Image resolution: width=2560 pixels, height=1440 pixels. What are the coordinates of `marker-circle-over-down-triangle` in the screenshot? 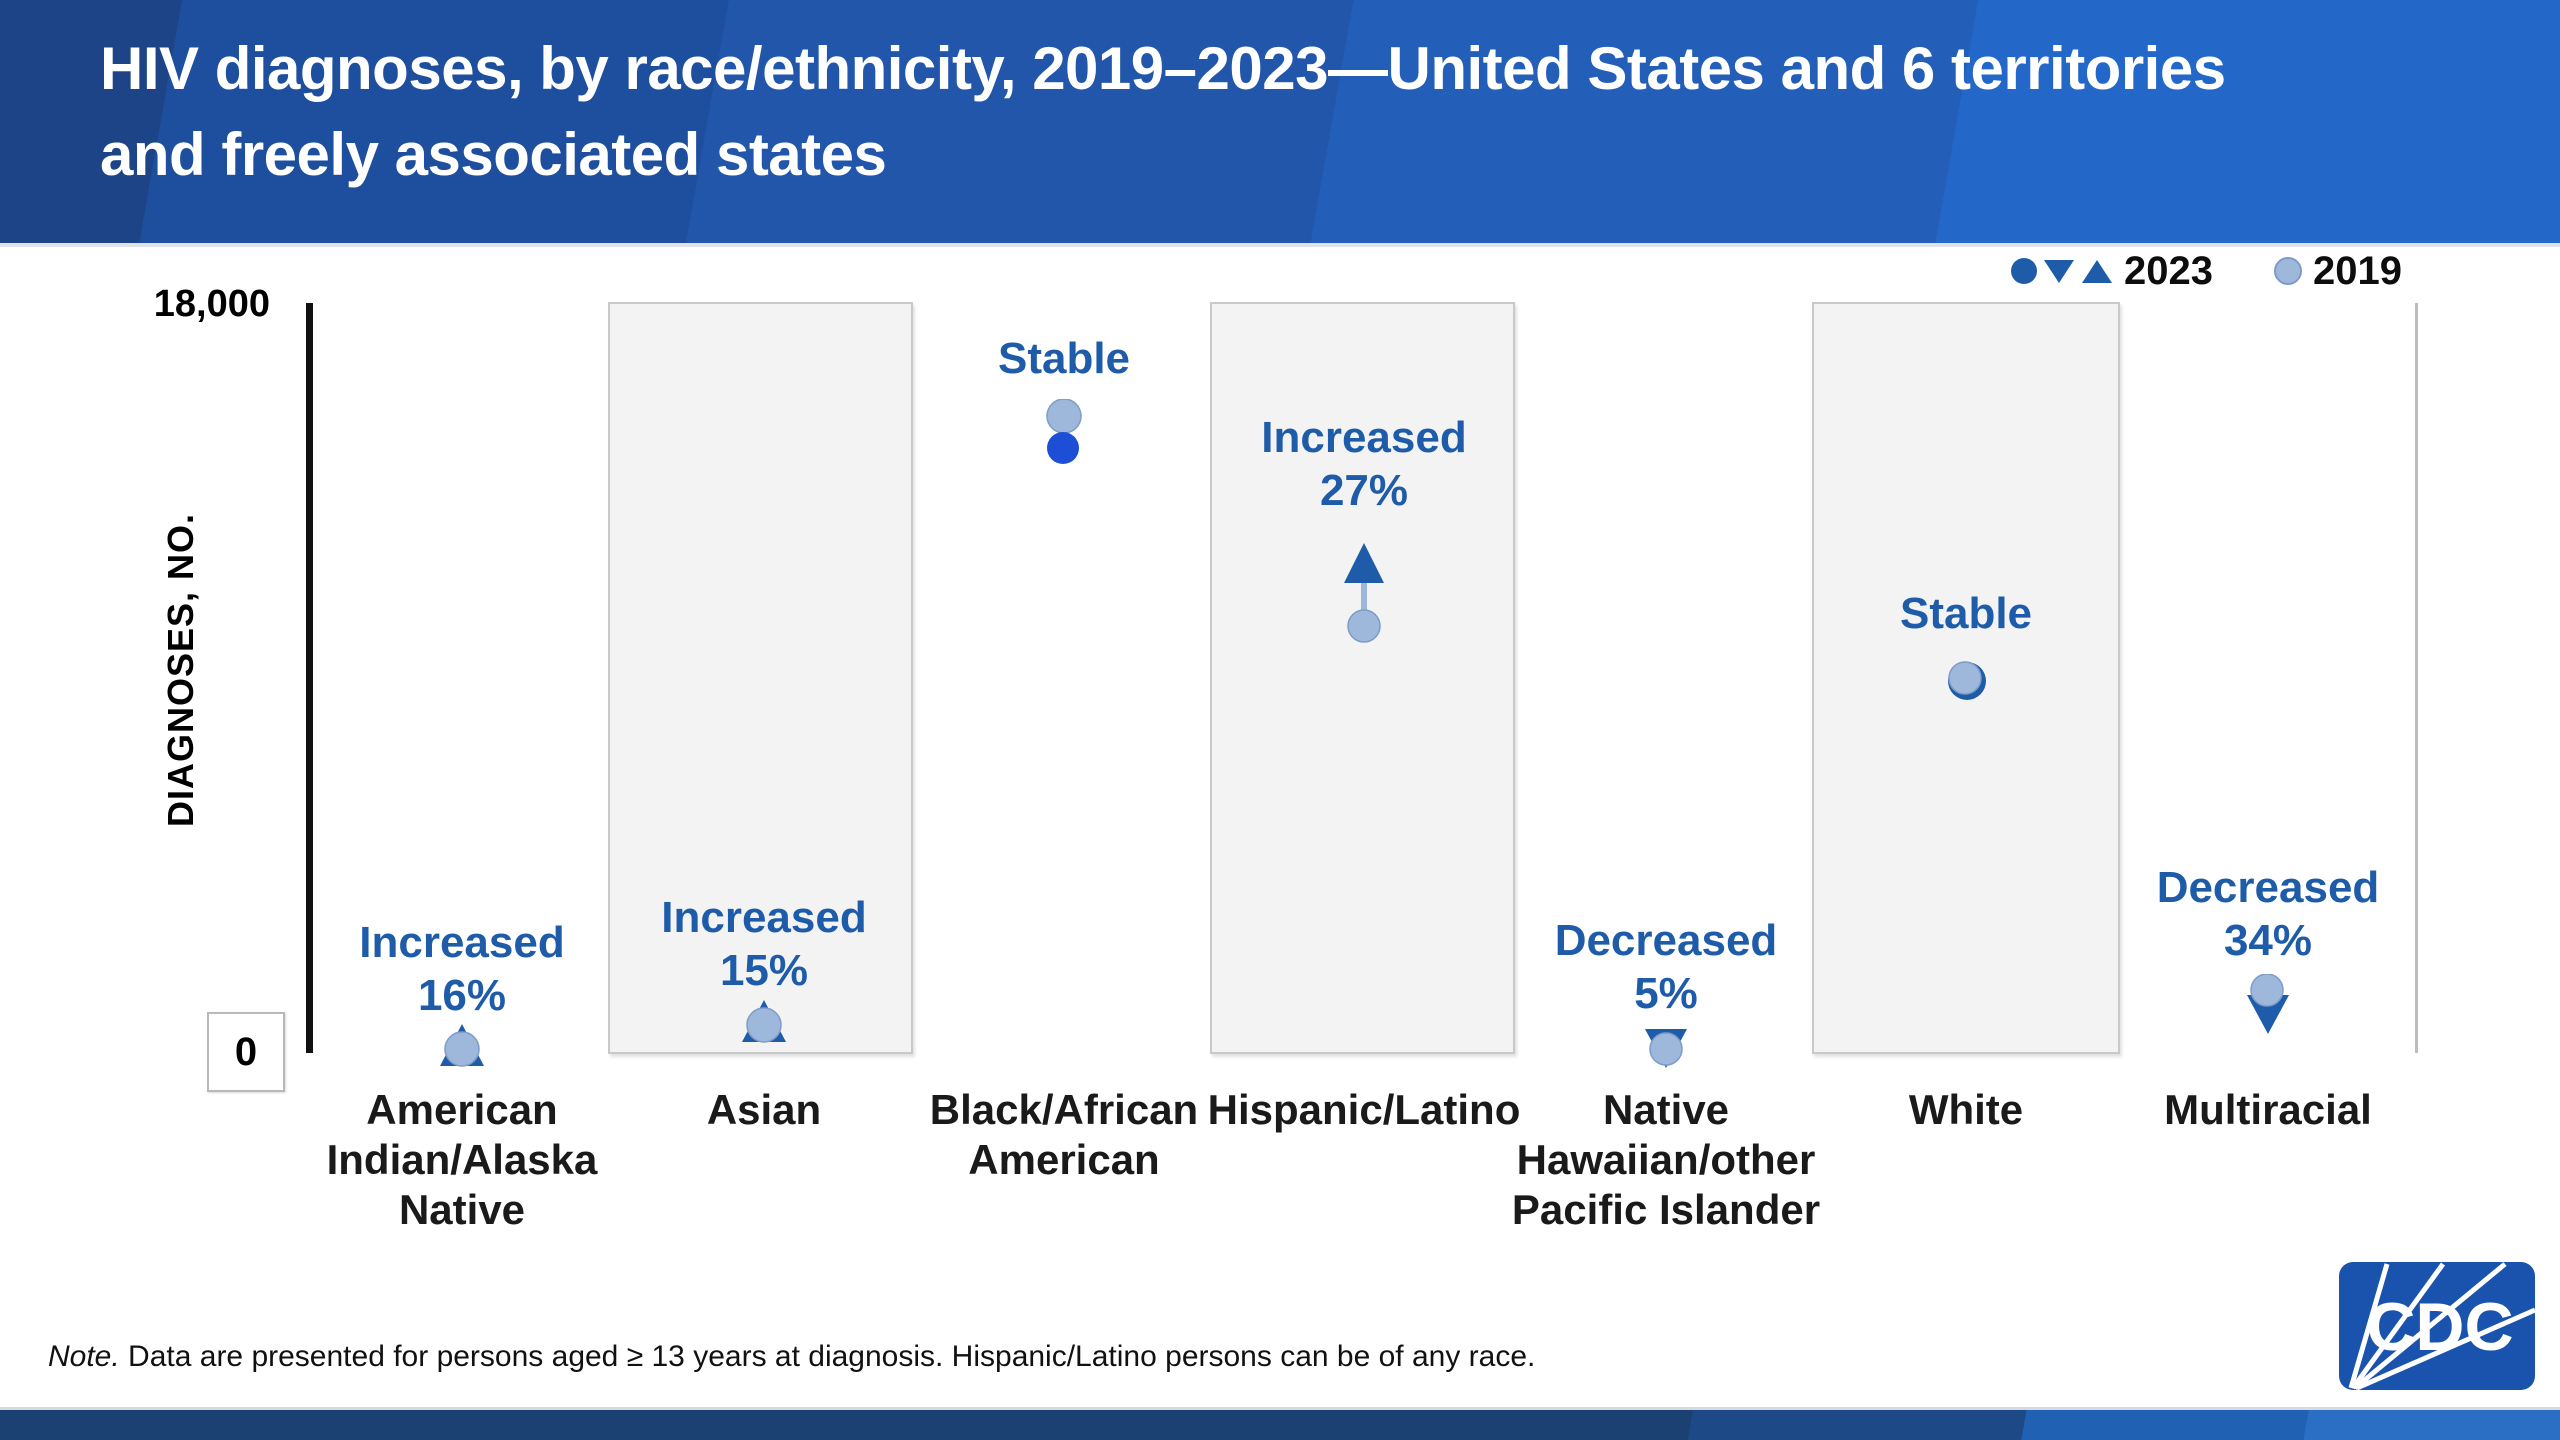 It's located at (2268, 1004).